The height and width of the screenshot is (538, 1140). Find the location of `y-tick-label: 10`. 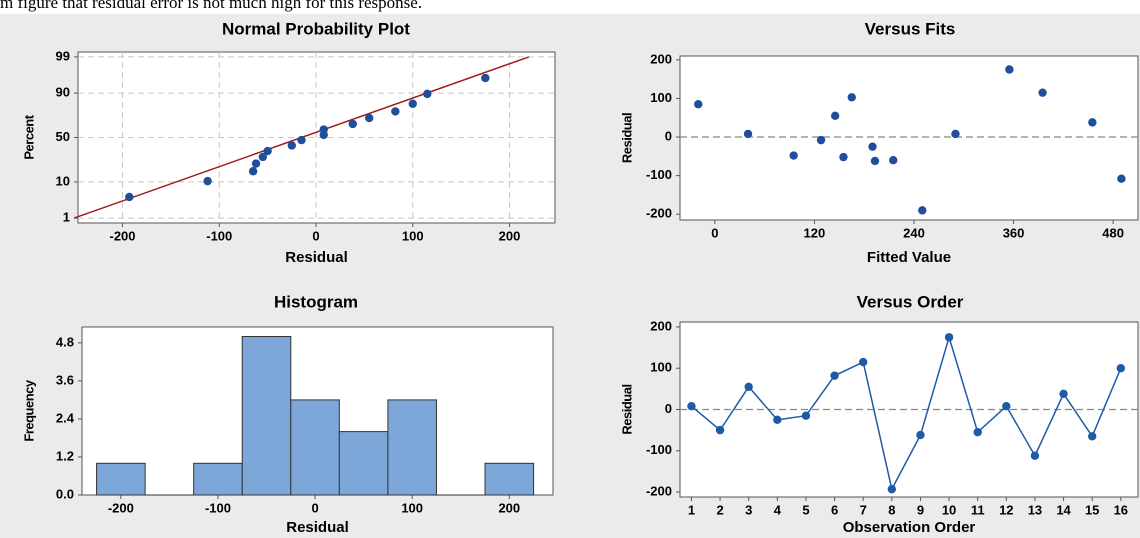

y-tick-label: 10 is located at coordinates (63, 180).